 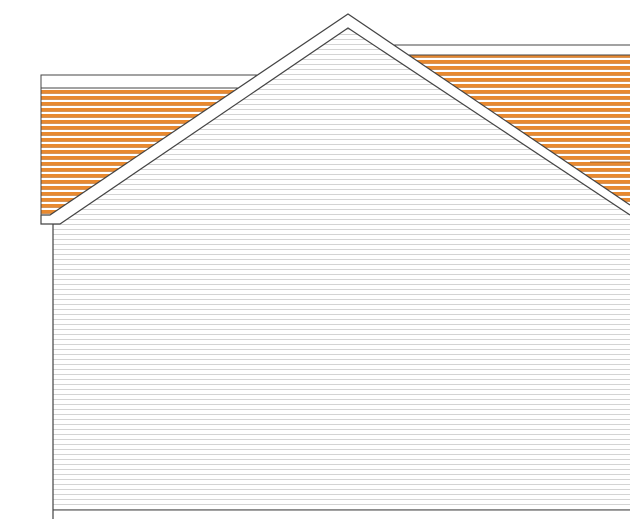 I want to click on roof-left-edge, so click(x=148, y=144).